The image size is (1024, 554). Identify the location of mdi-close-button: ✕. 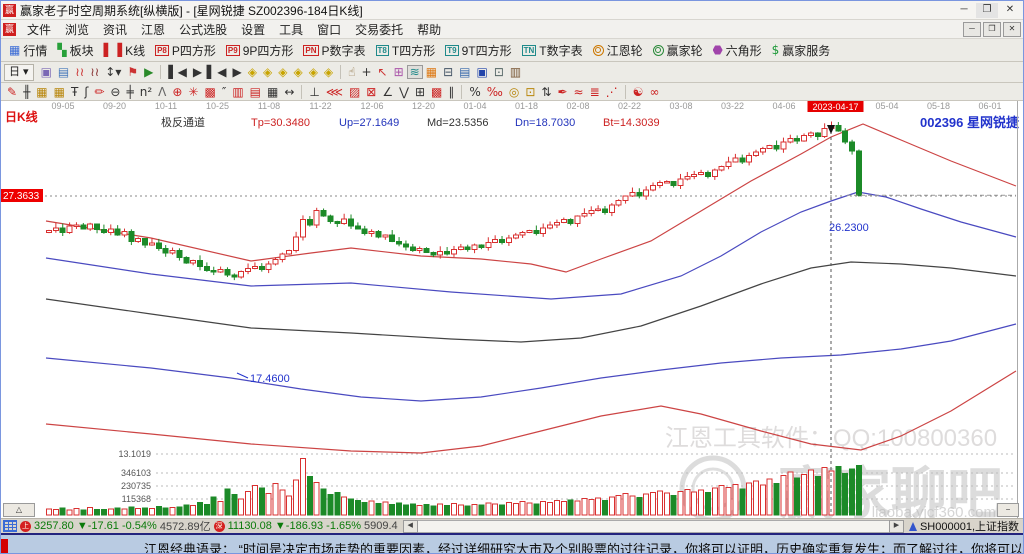
(1012, 29).